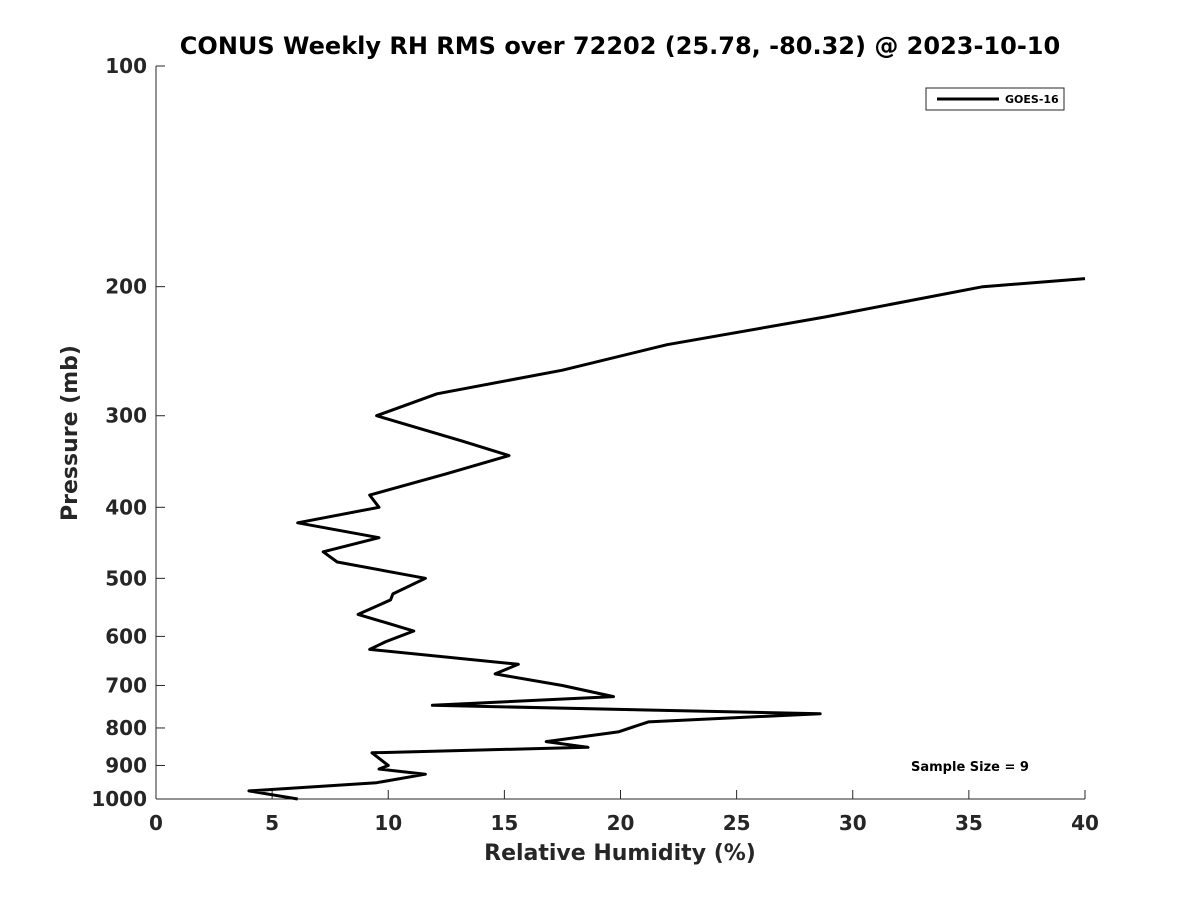  What do you see at coordinates (737, 823) in the screenshot?
I see `x-tick-label: 25` at bounding box center [737, 823].